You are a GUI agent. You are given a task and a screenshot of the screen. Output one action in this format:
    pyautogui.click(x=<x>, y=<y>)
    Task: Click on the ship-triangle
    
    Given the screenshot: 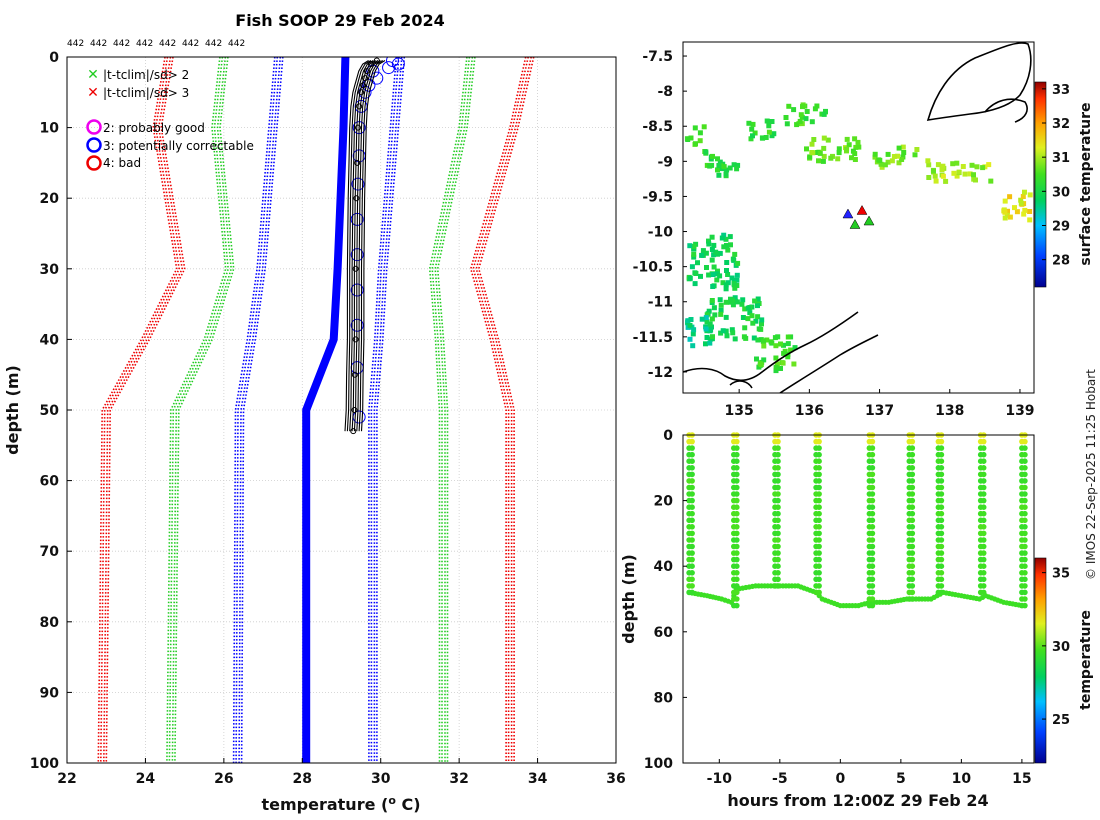 What is the action you would take?
    pyautogui.click(x=869, y=220)
    